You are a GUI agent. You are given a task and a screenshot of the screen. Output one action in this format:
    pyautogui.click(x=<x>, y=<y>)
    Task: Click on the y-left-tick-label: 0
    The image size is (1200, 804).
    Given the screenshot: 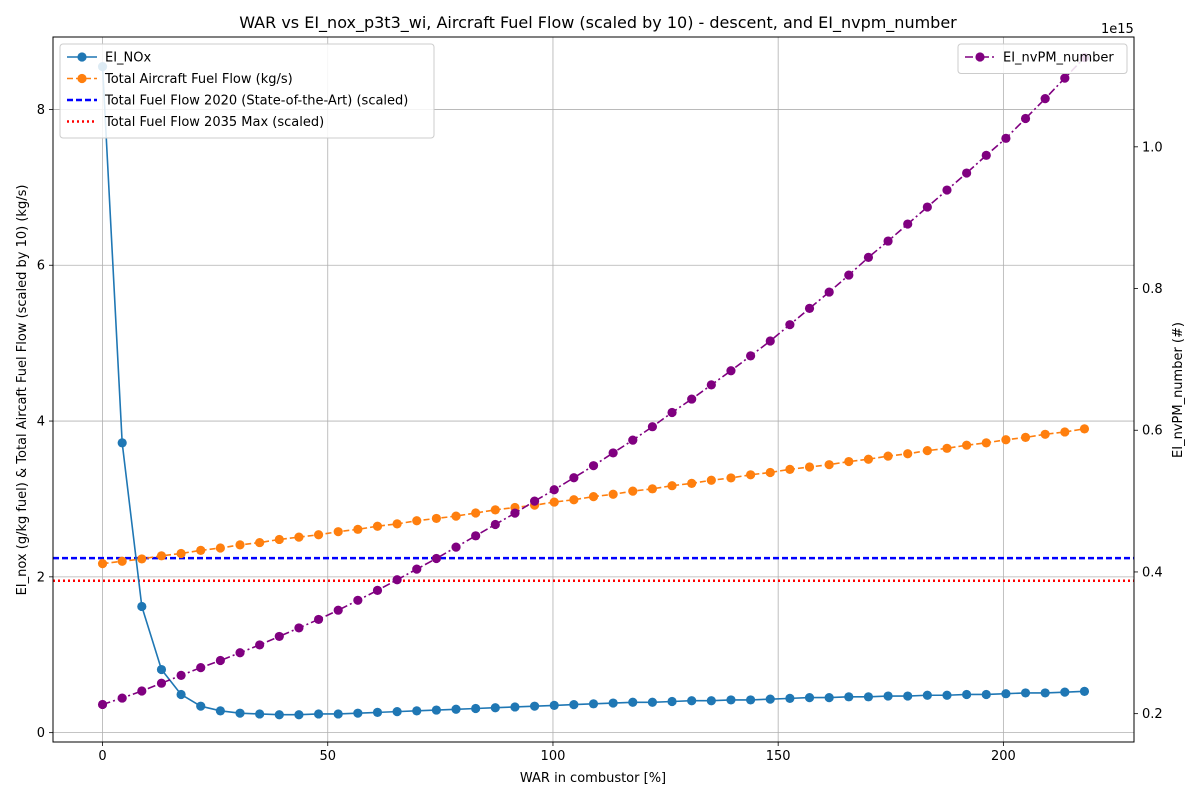 What is the action you would take?
    pyautogui.click(x=41, y=733)
    